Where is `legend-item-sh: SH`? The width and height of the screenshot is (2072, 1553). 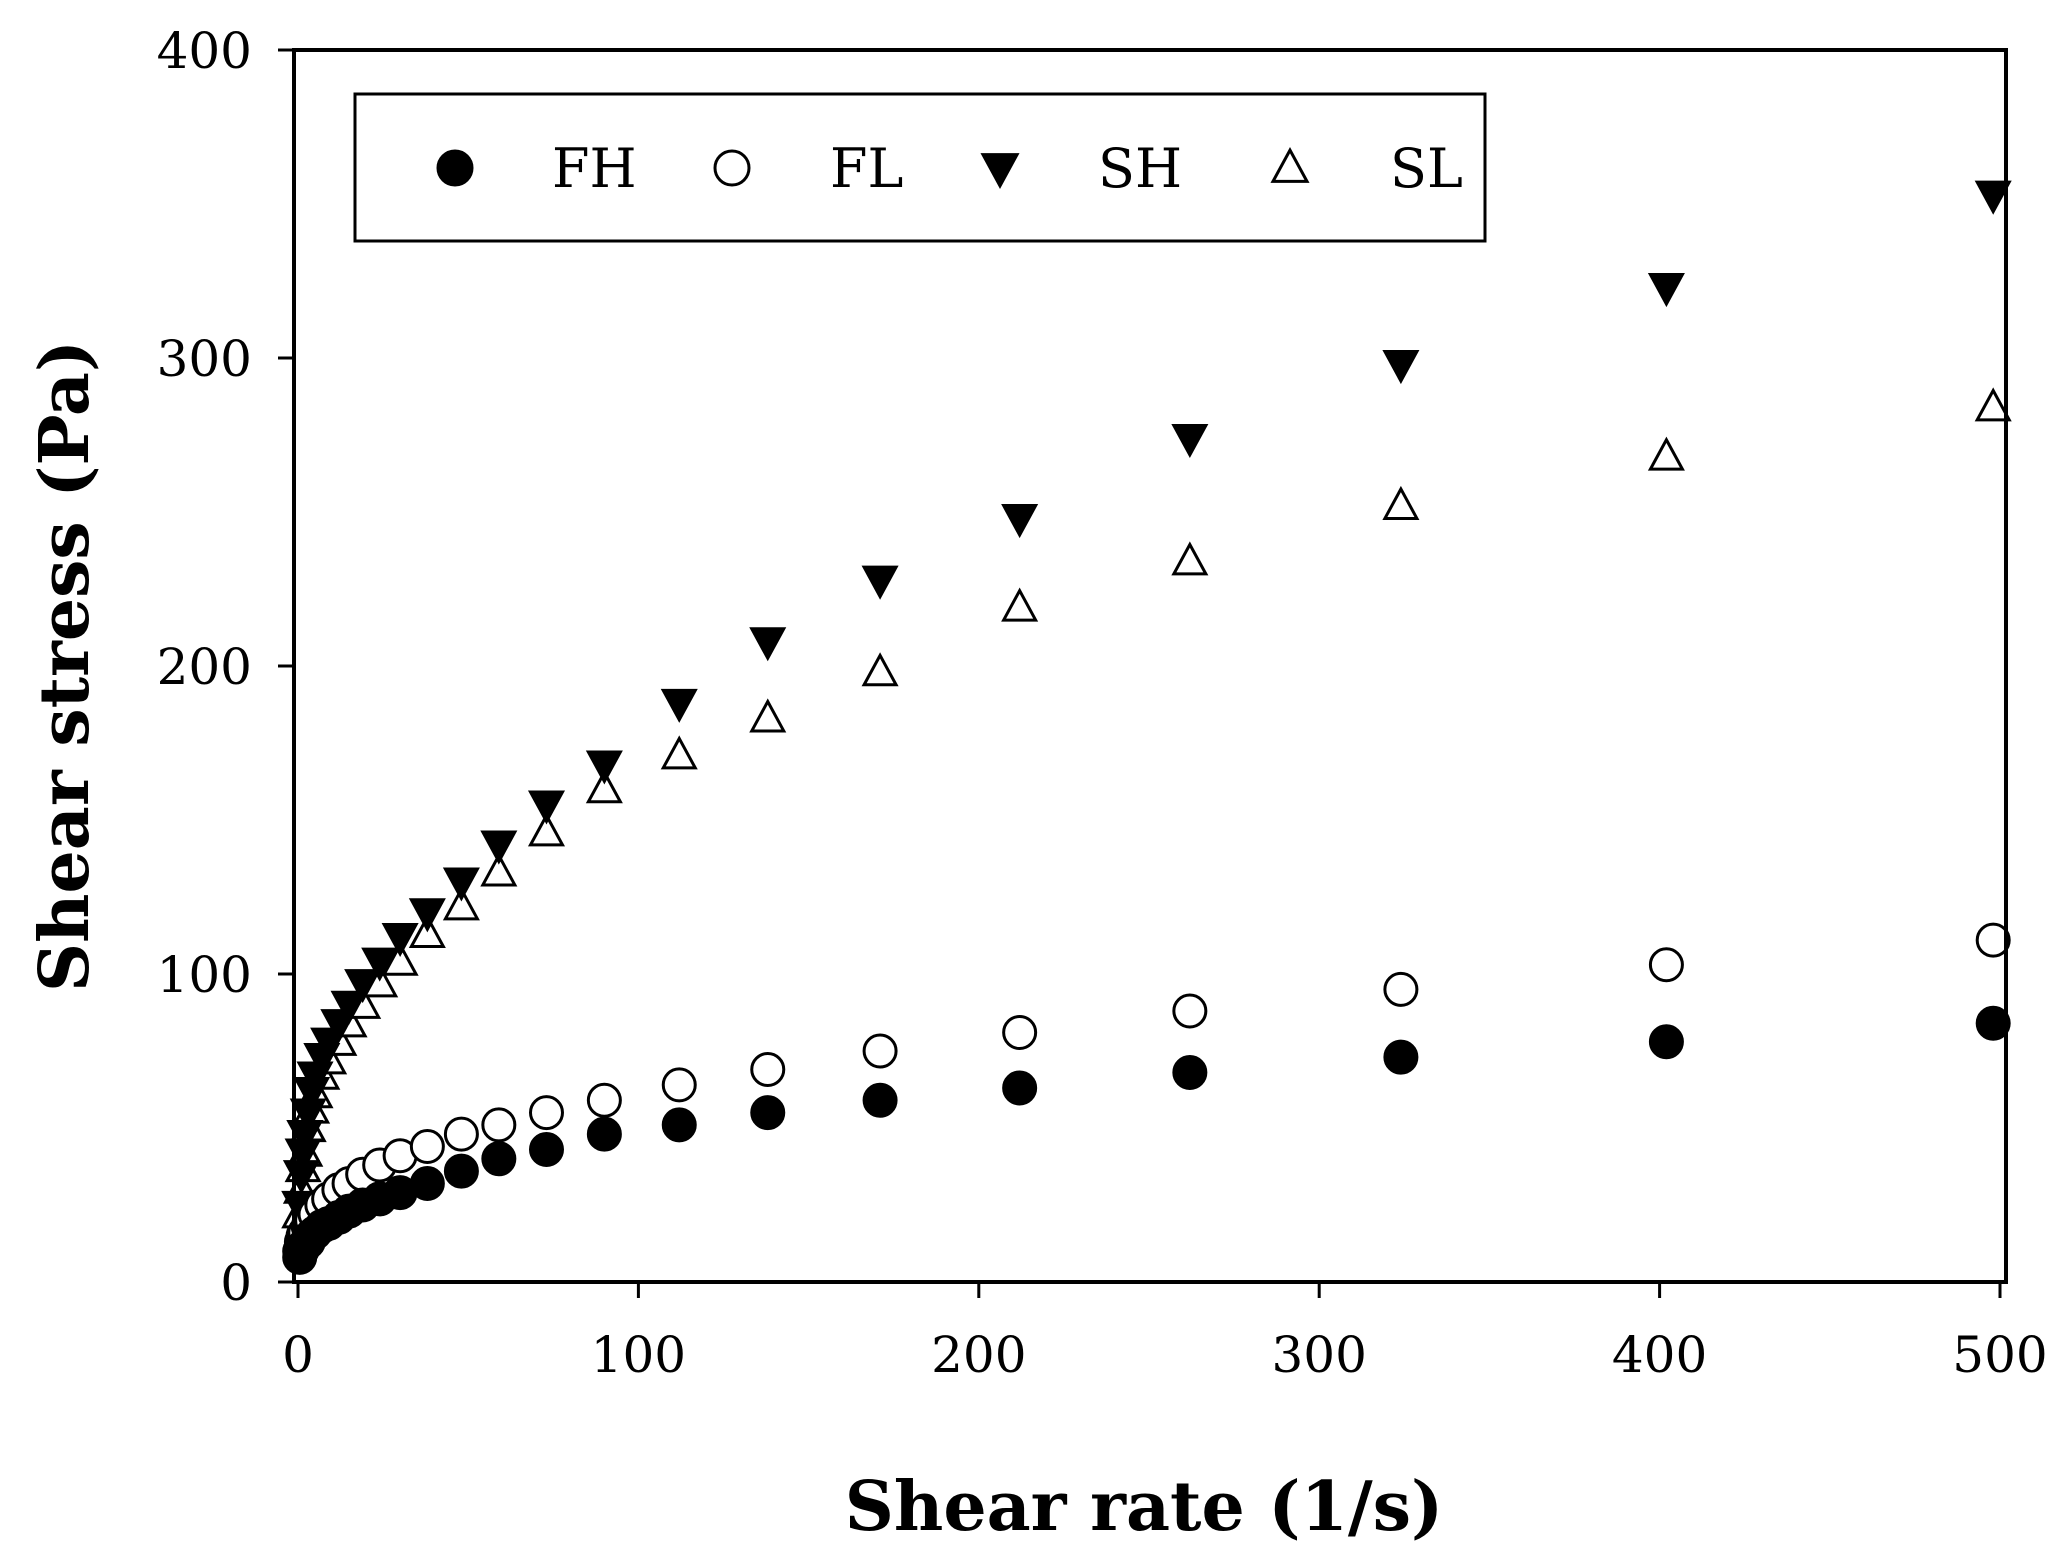 legend-item-sh: SH is located at coordinates (1081, 168).